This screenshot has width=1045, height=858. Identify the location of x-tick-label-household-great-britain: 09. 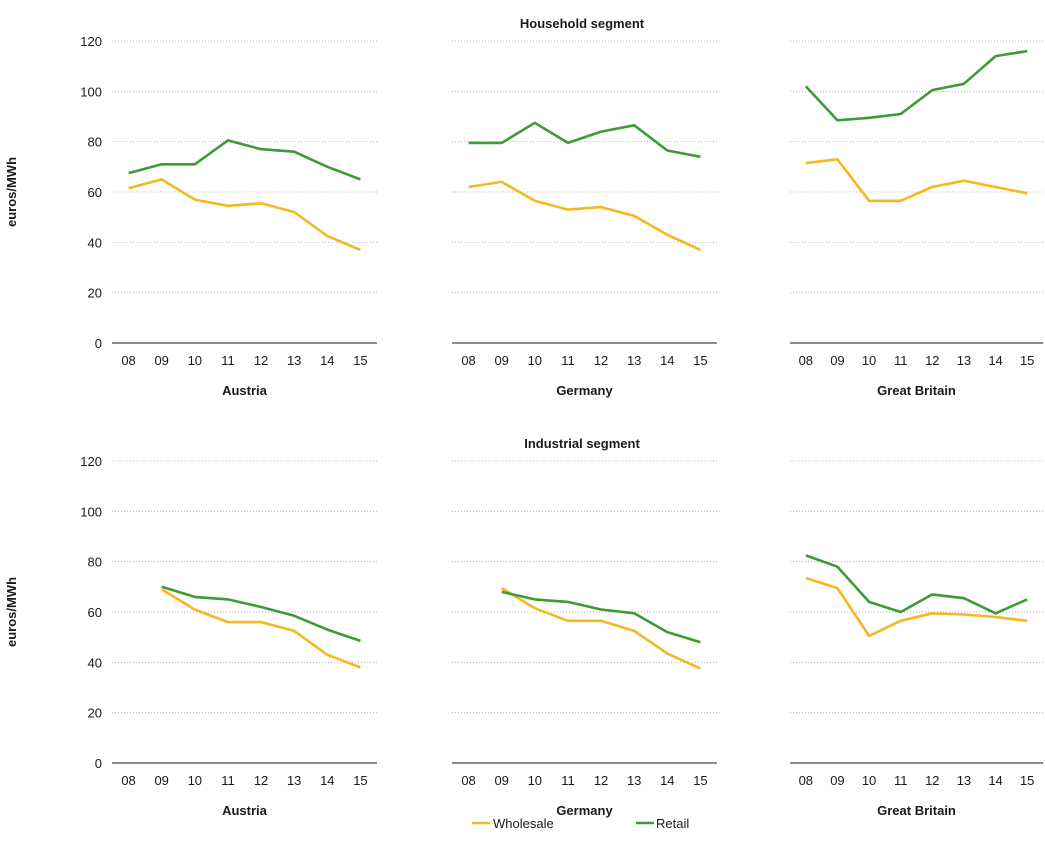
(837, 360).